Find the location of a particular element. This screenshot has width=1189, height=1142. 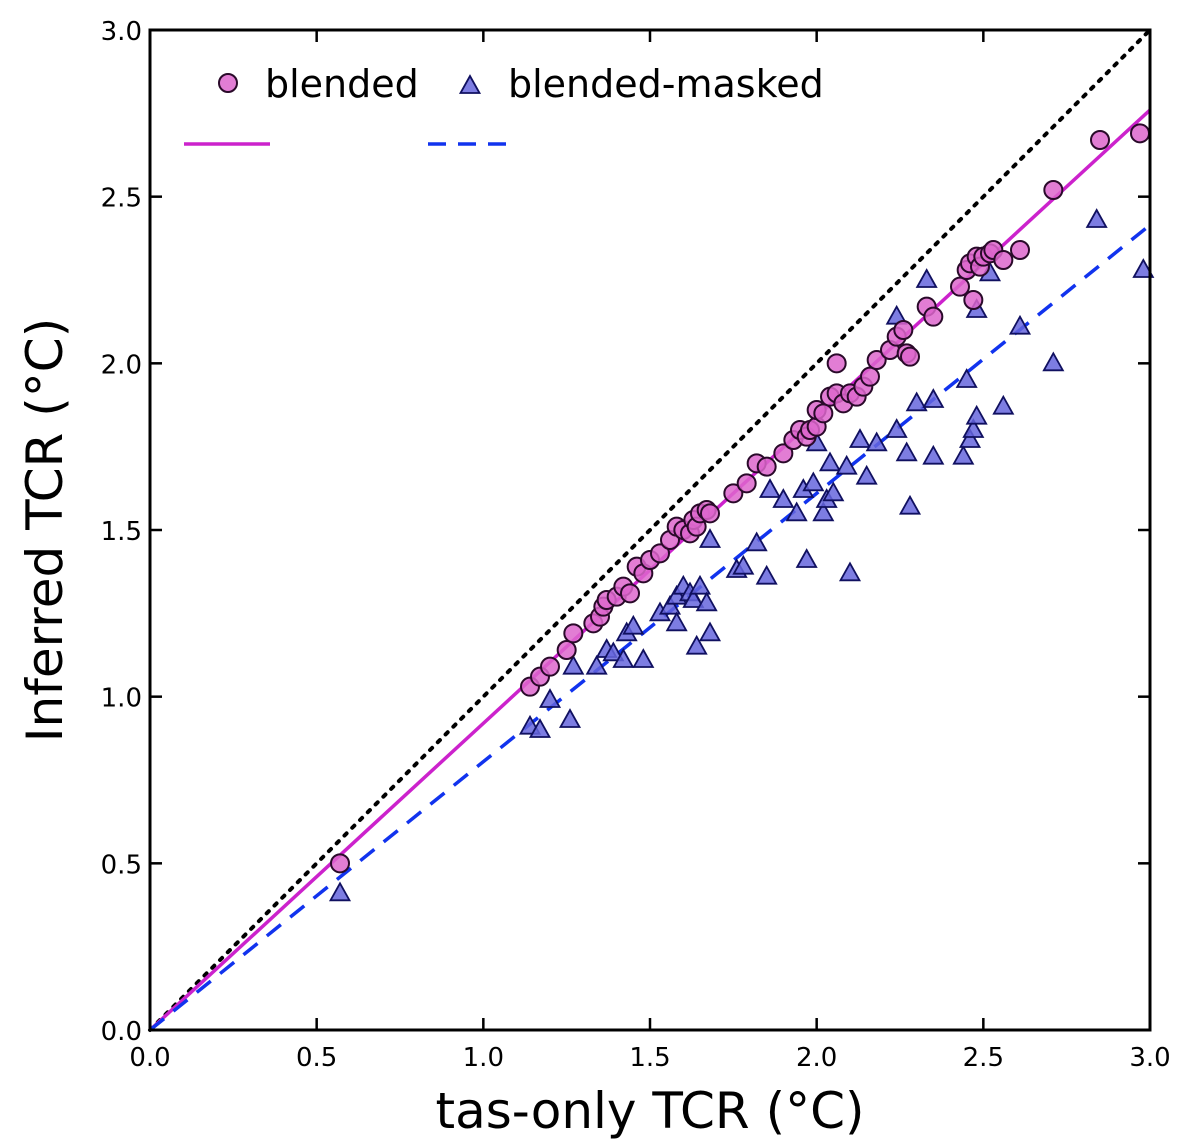

x-tick-label: 0.5 is located at coordinates (316, 1058).